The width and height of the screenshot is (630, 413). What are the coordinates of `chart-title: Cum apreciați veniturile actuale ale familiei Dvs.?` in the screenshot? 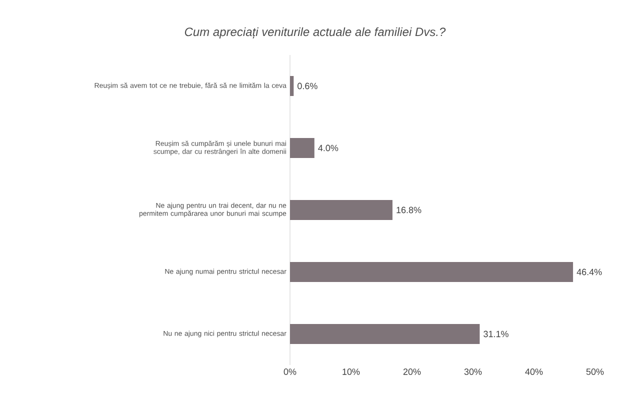 It's located at (315, 33).